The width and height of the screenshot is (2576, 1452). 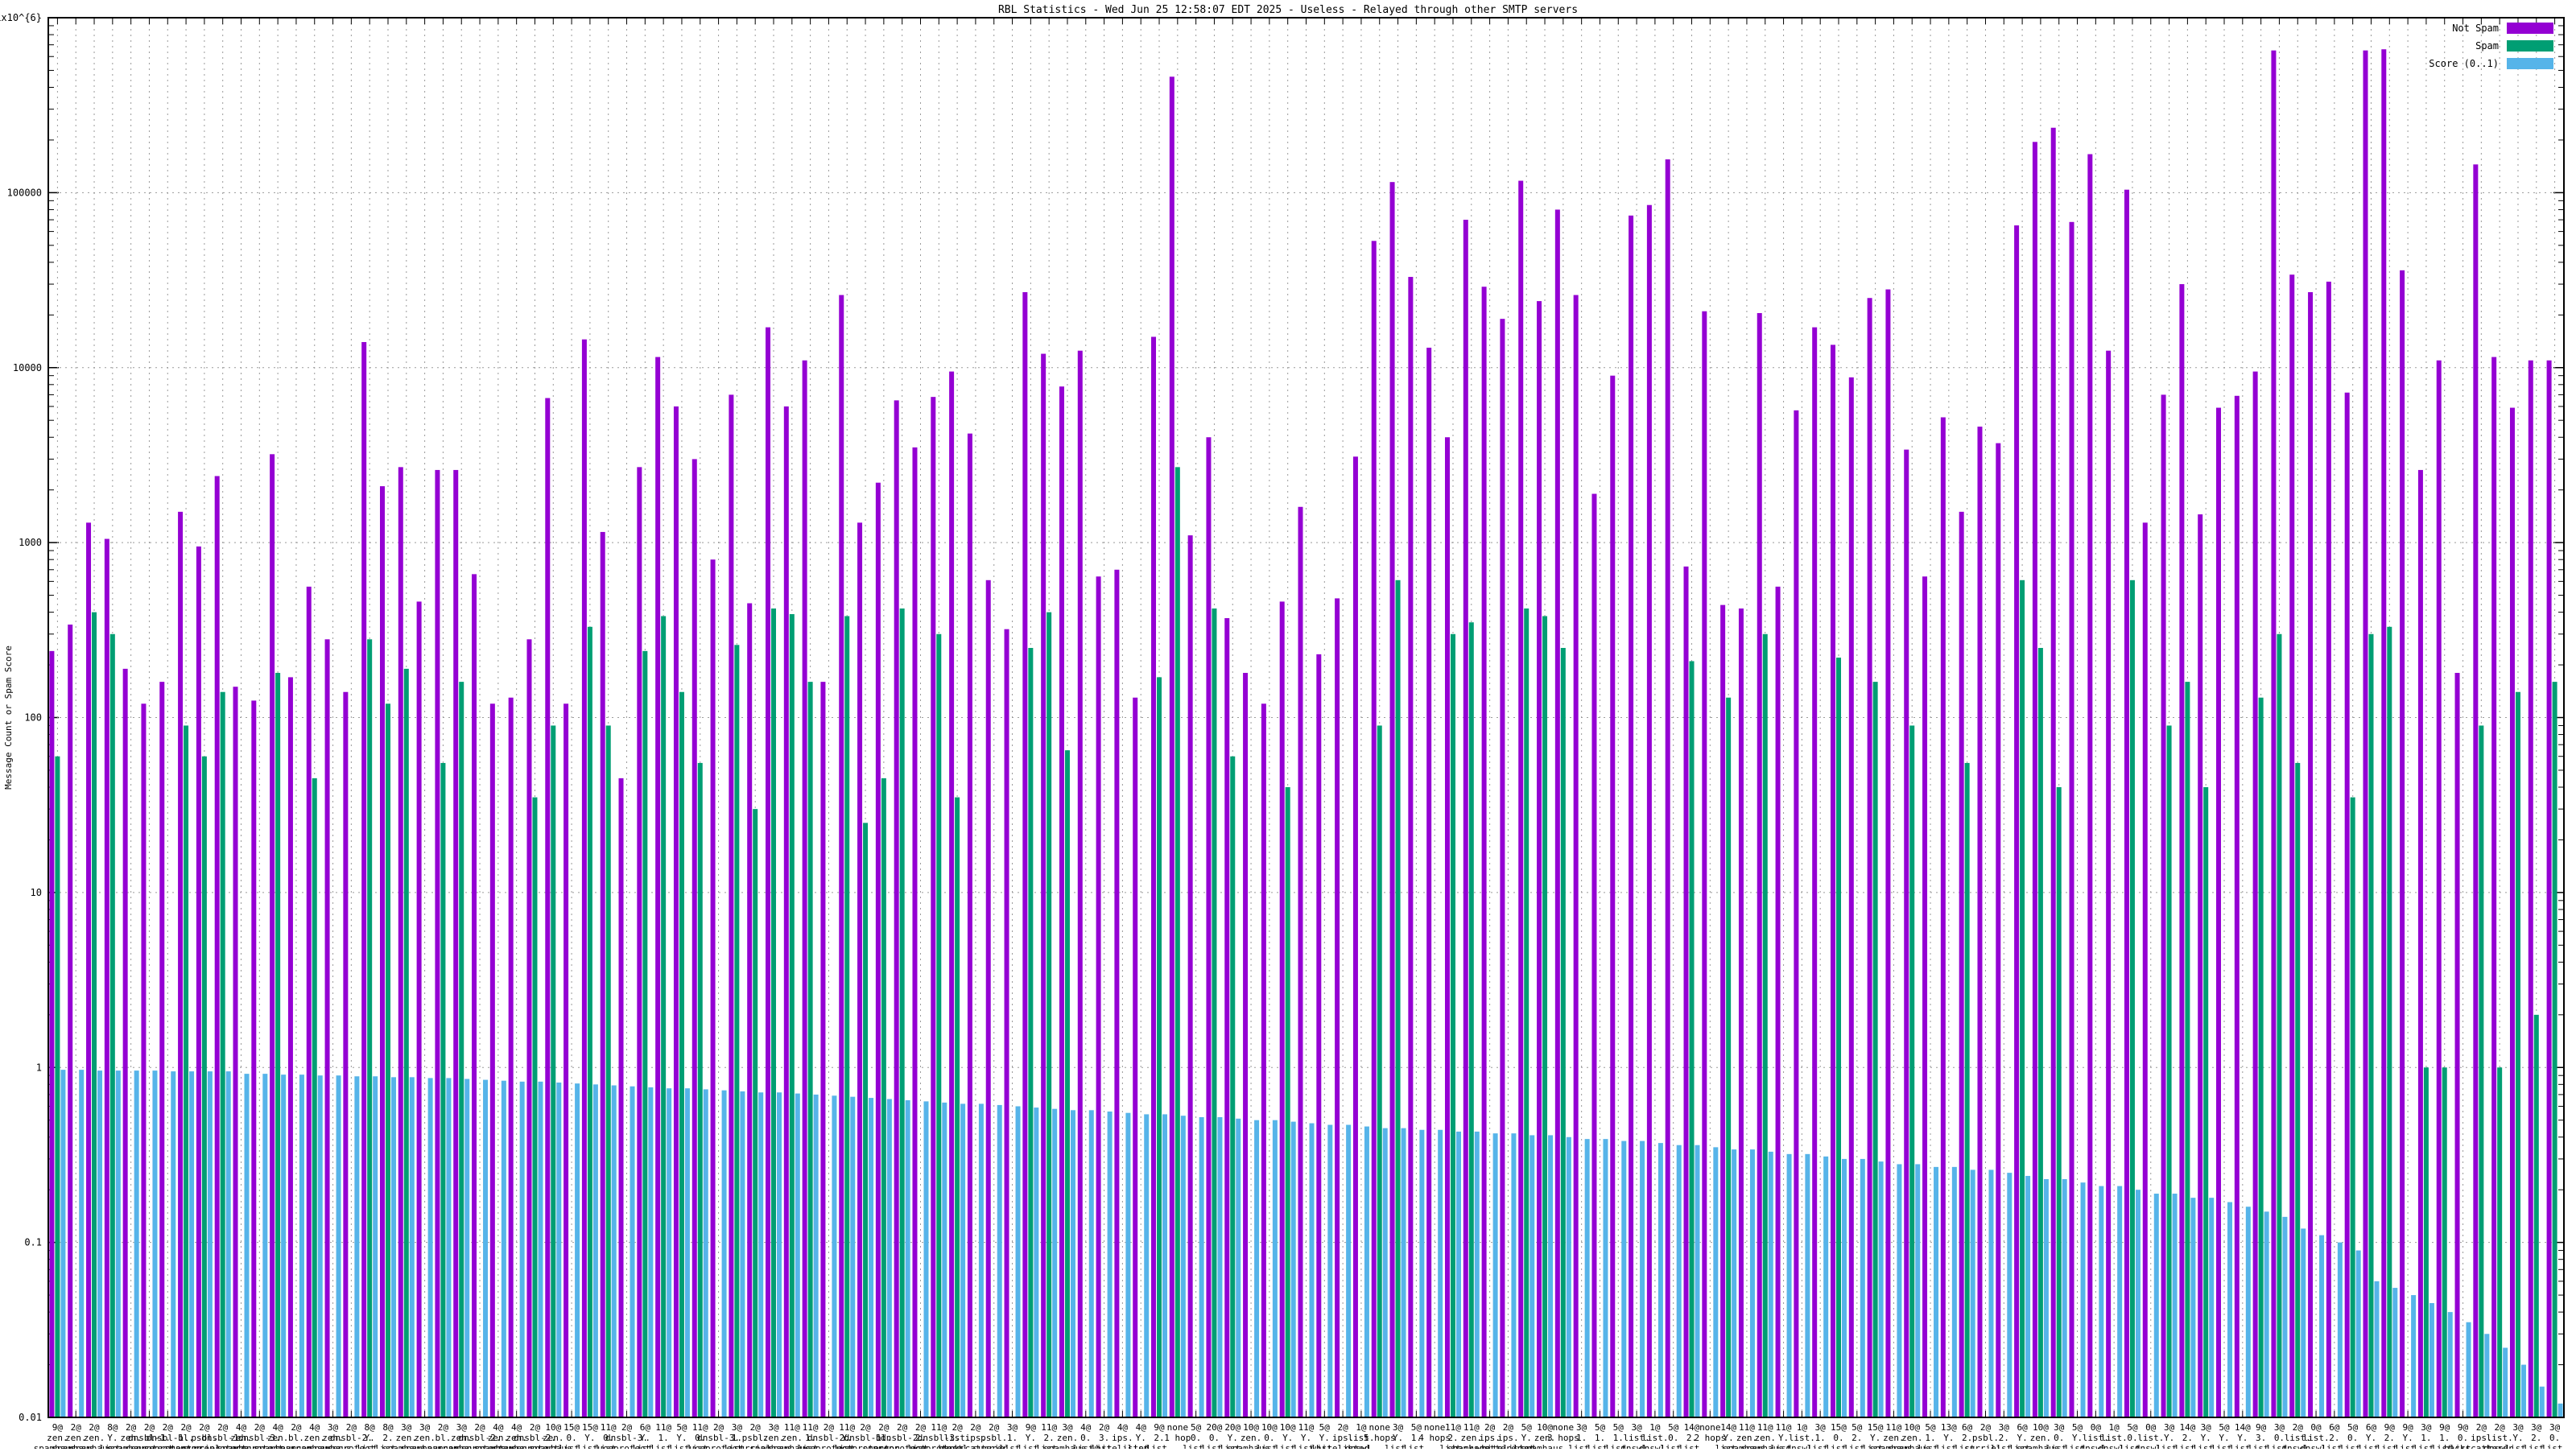 I want to click on y-tick-label: 100, so click(x=33, y=718).